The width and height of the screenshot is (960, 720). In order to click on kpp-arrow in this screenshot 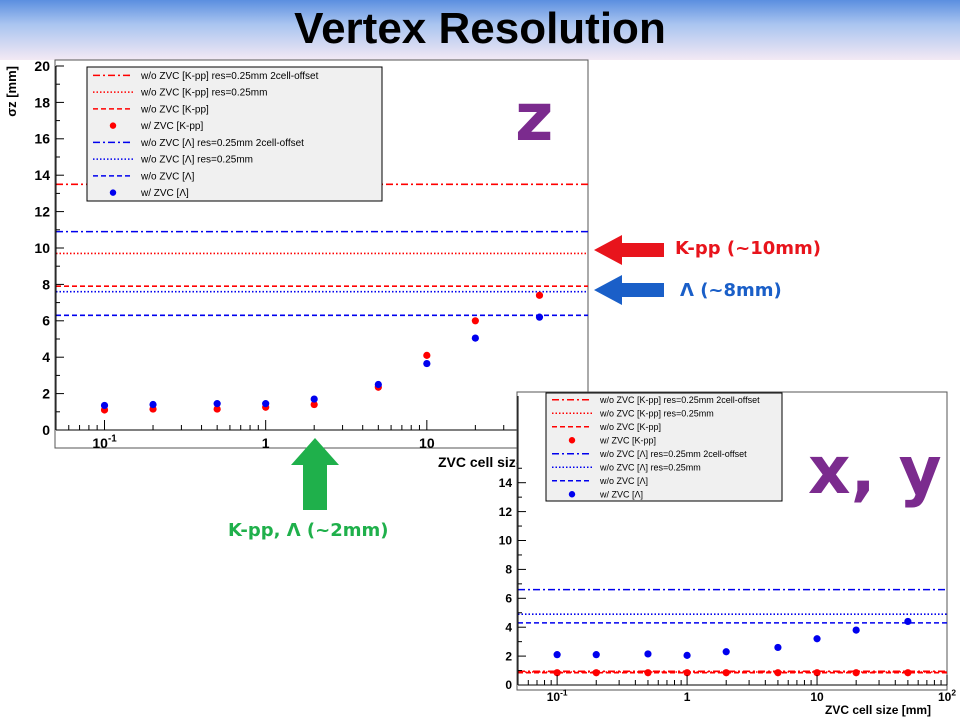, I will do `click(629, 250)`.